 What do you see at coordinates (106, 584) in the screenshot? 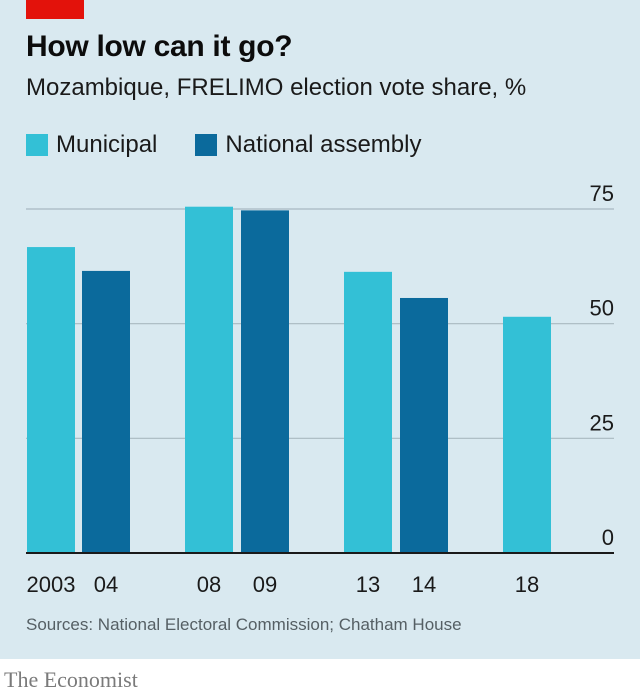
I see `x-tick-label: 04` at bounding box center [106, 584].